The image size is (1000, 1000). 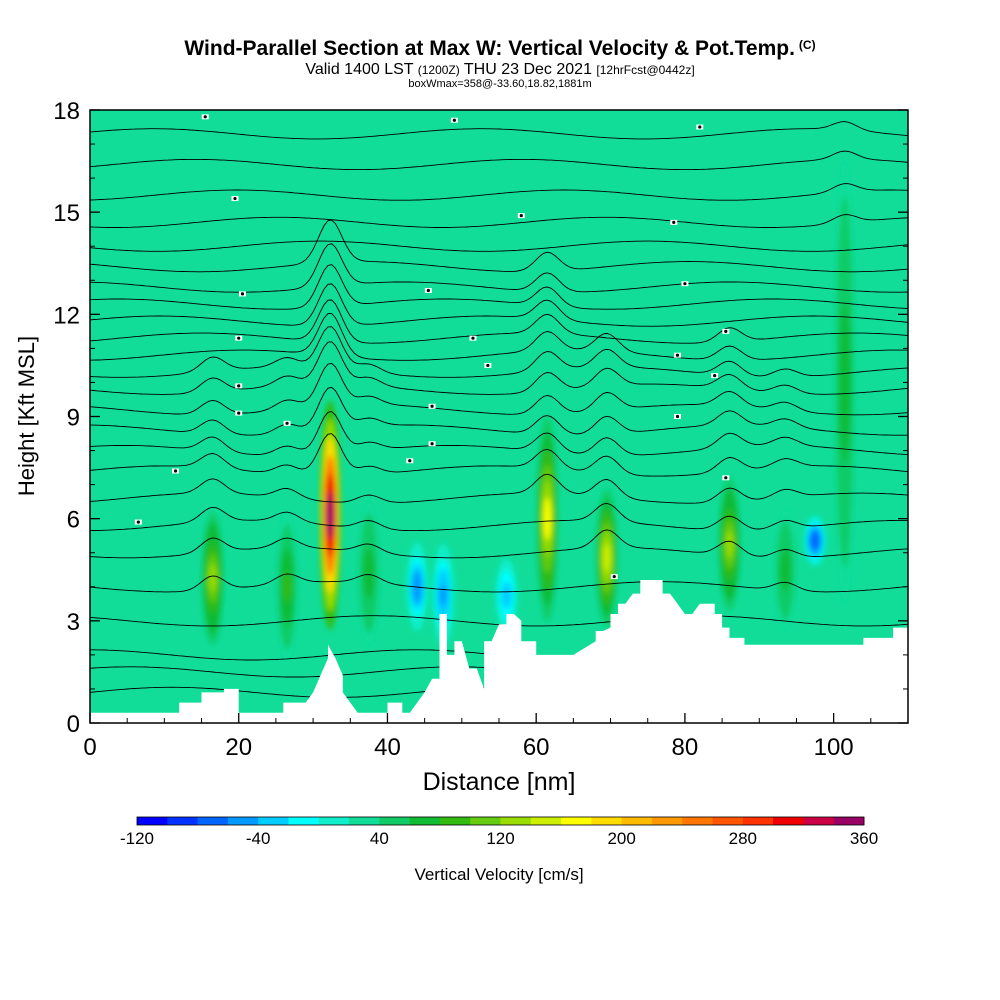 What do you see at coordinates (527, 69) in the screenshot?
I see `valid-date: THU 23 Dec 2021` at bounding box center [527, 69].